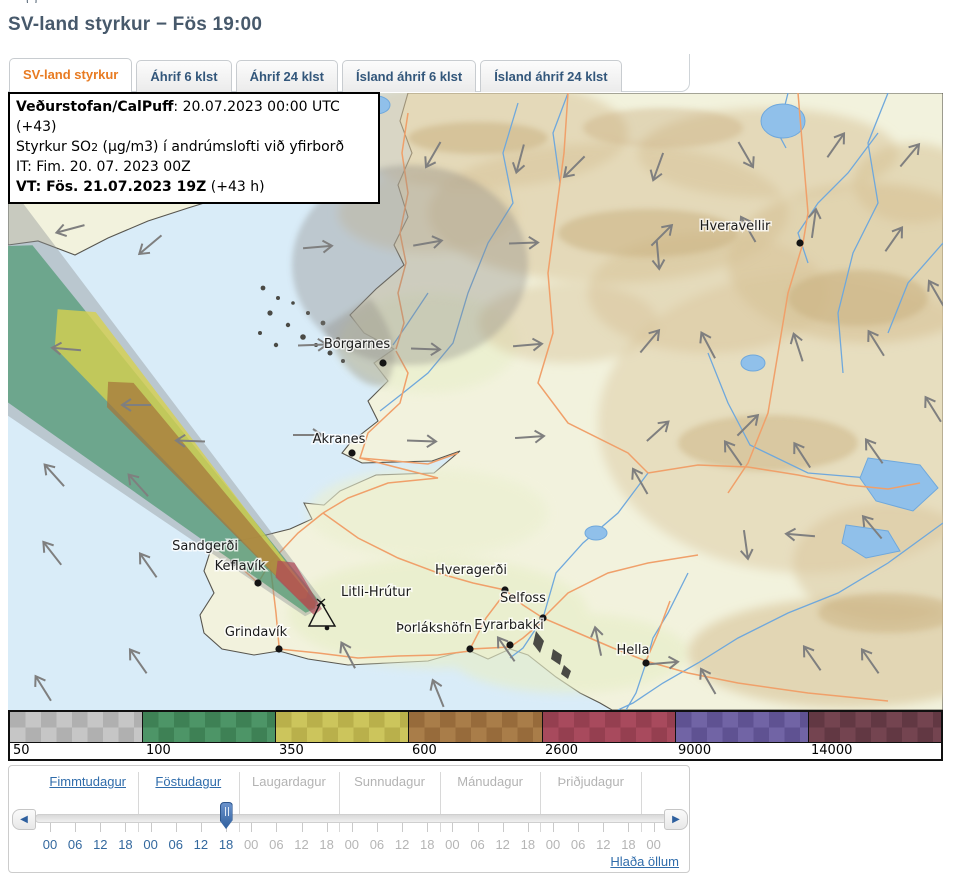 This screenshot has width=967, height=877. I want to click on day-label-1: Fimmtudagur, so click(87, 781).